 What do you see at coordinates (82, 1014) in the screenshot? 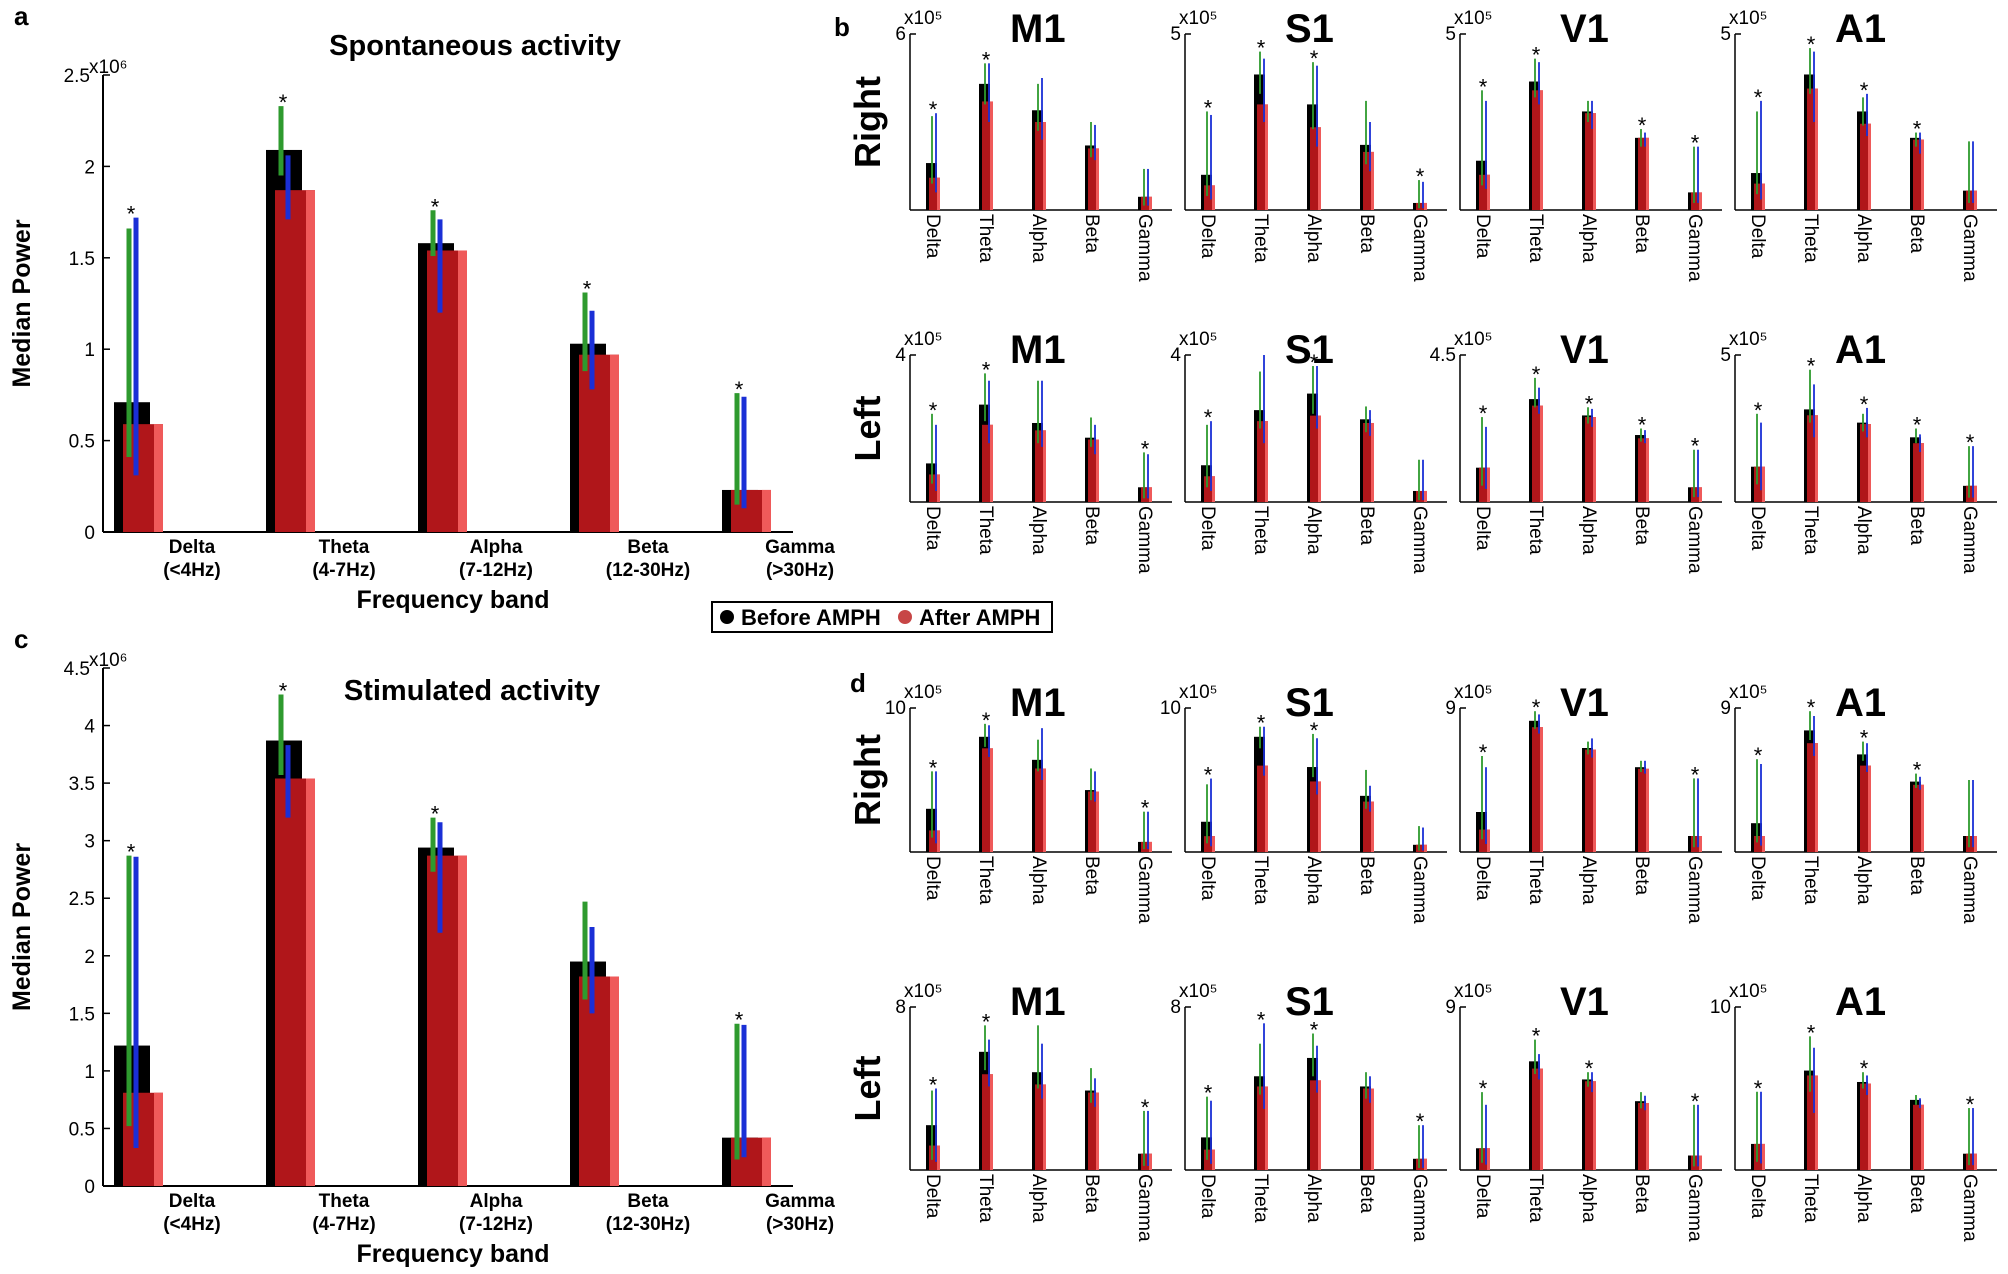
I see `y-tick-label: 1.5` at bounding box center [82, 1014].